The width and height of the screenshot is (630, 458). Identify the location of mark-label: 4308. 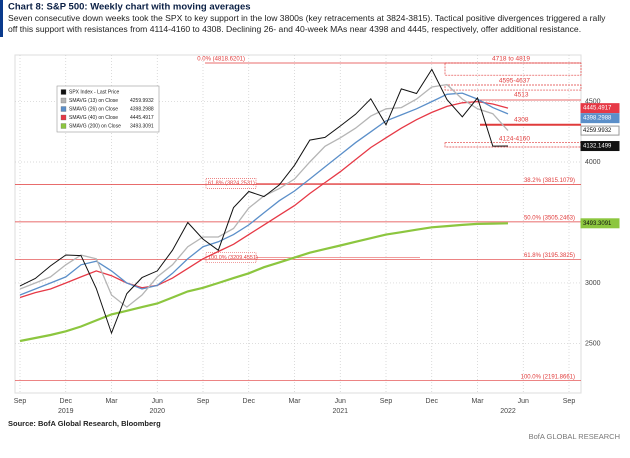
(521, 119).